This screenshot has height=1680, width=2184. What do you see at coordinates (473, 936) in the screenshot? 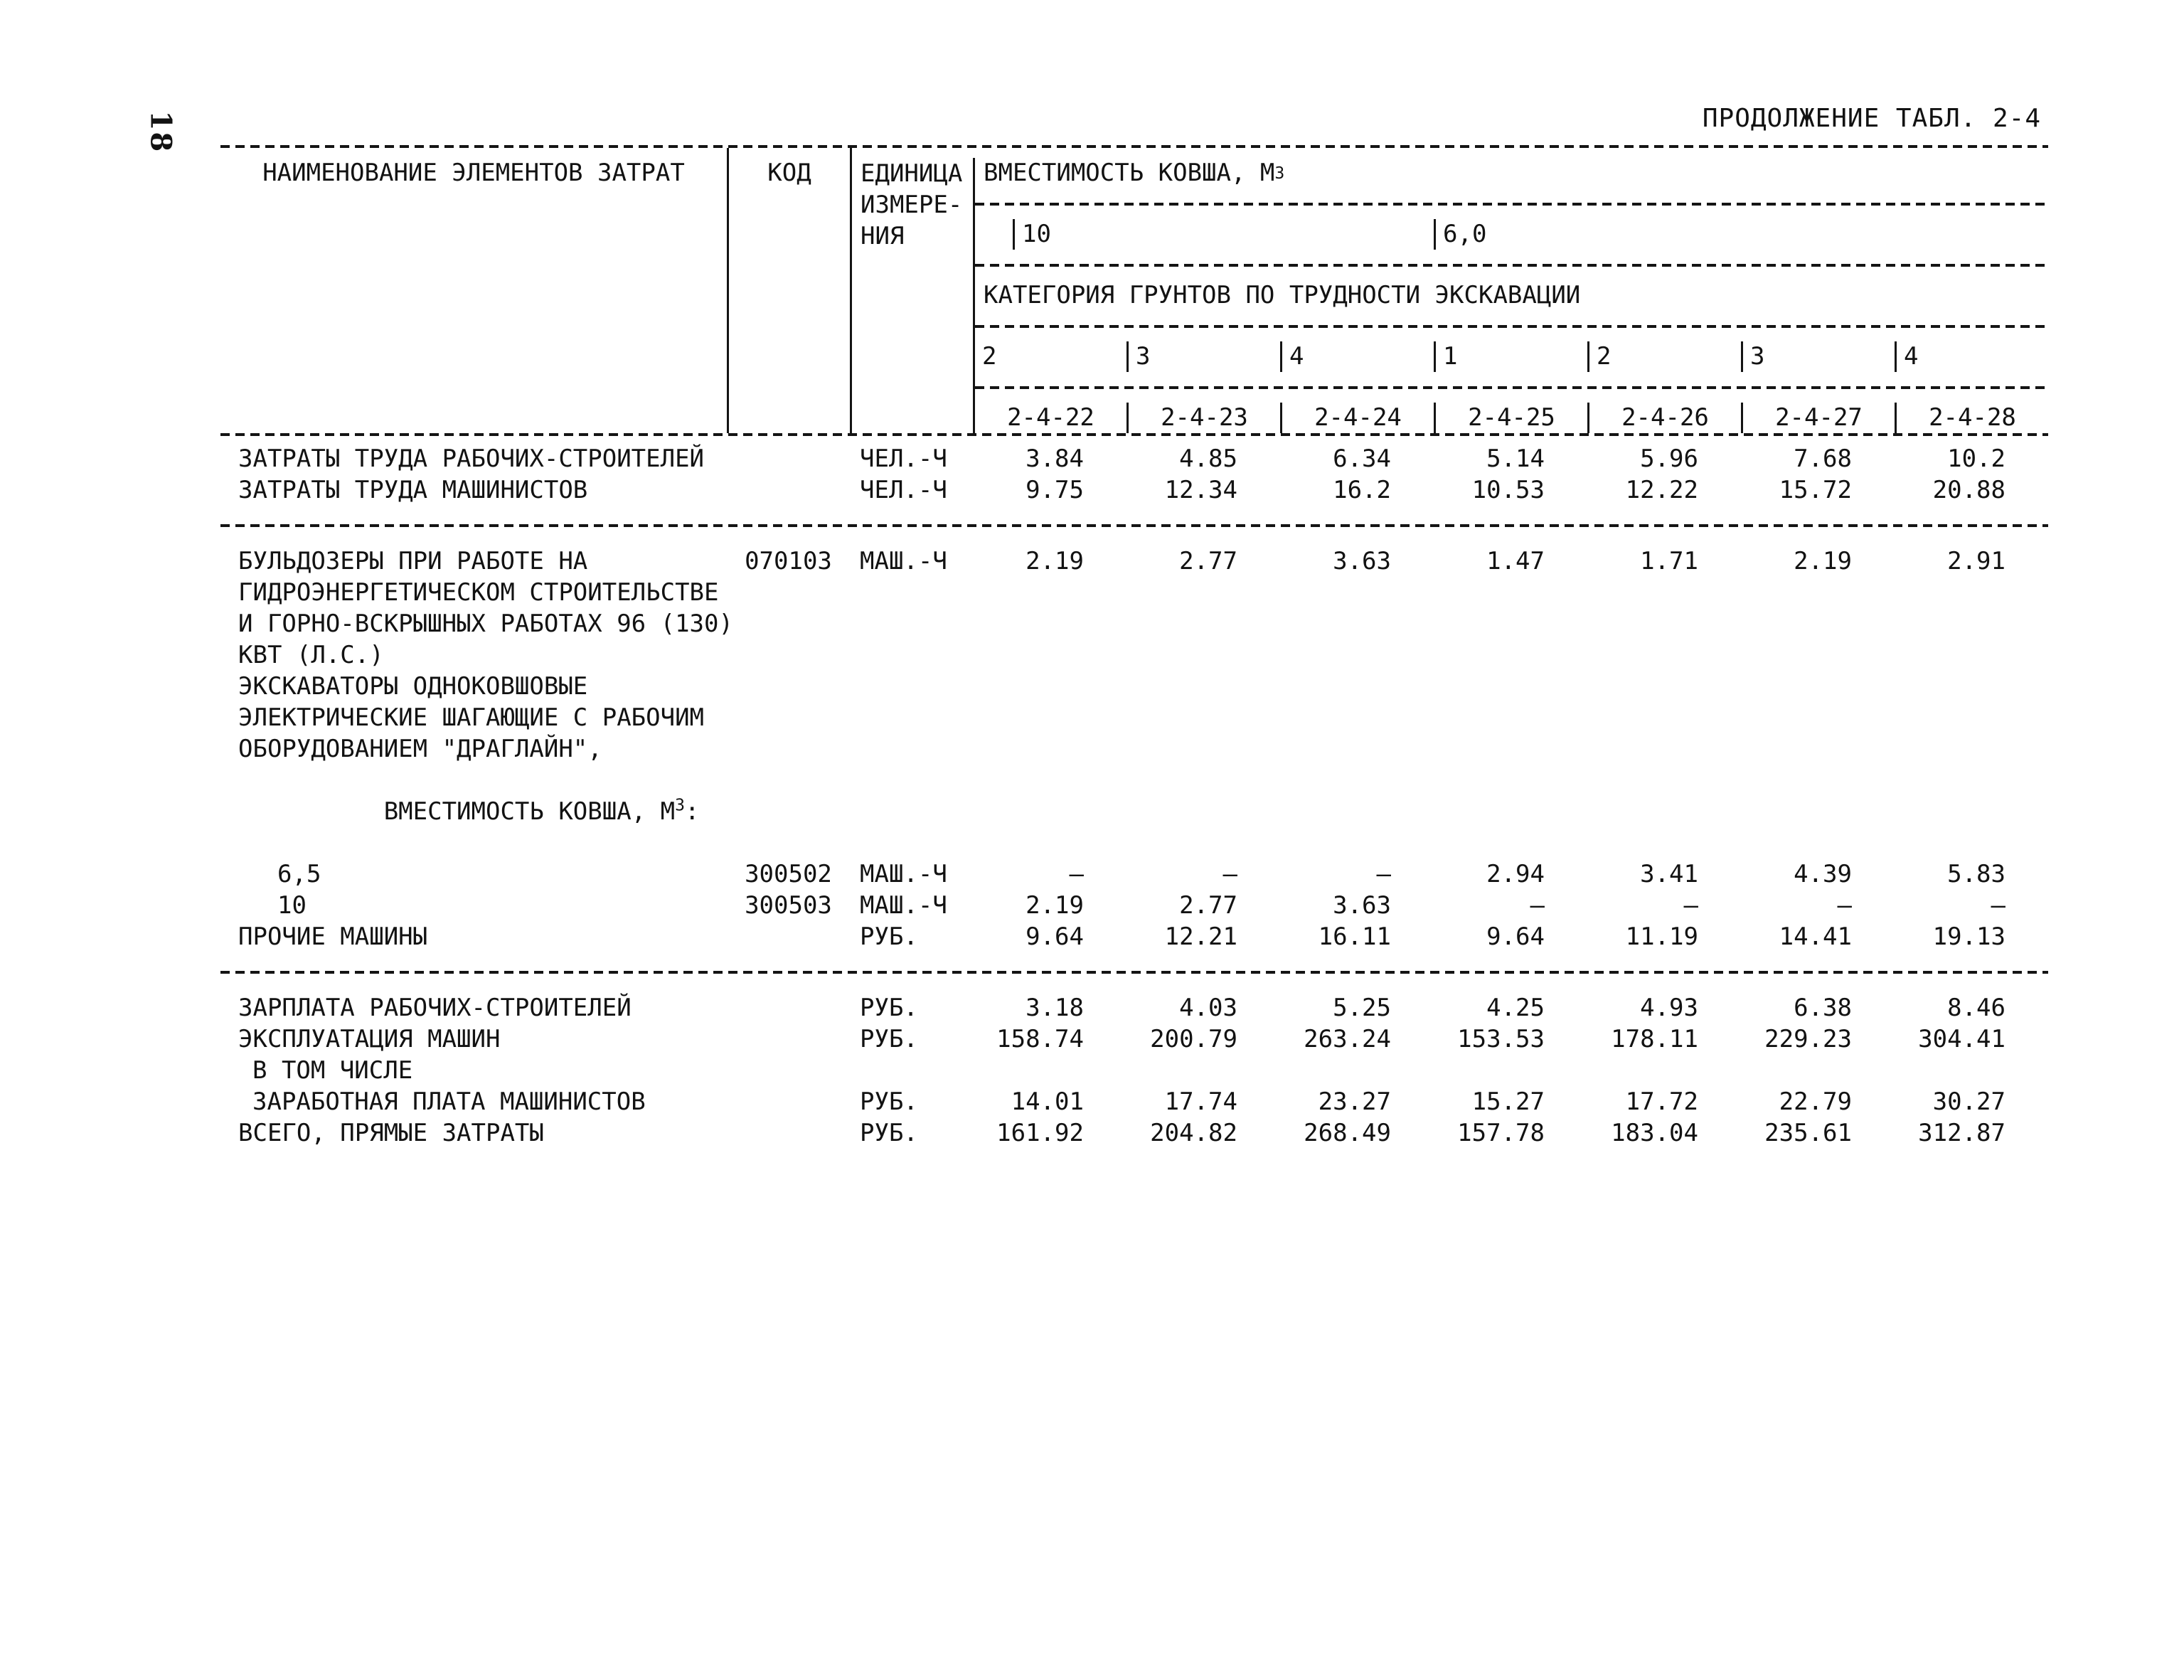
I see `row-name: ПРОЧИЕ МАШИНЫ` at bounding box center [473, 936].